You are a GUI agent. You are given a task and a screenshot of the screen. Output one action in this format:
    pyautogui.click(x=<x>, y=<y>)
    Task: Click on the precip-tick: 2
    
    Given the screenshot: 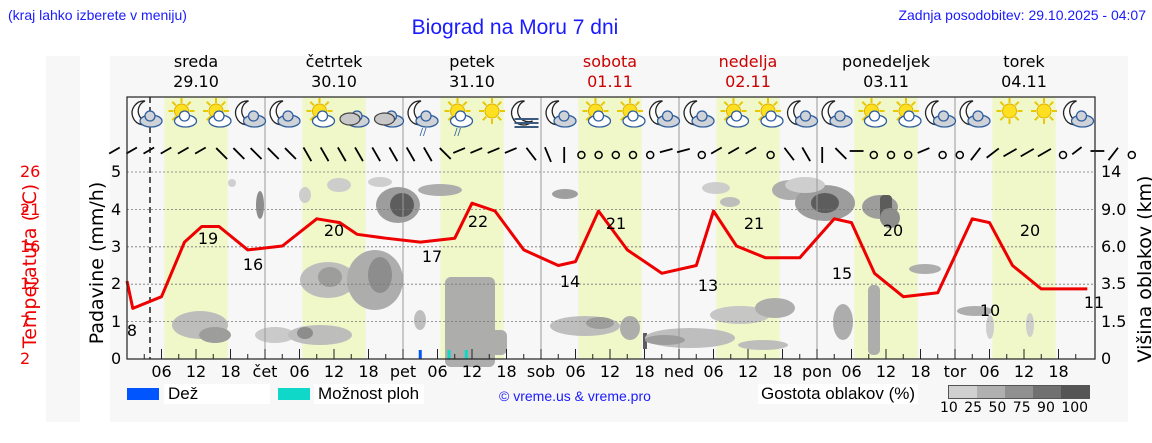 What is the action you would take?
    pyautogui.click(x=116, y=283)
    